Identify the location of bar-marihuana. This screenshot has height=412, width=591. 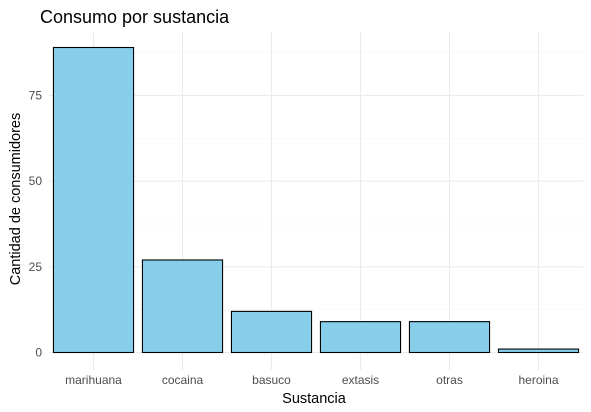
(93, 200).